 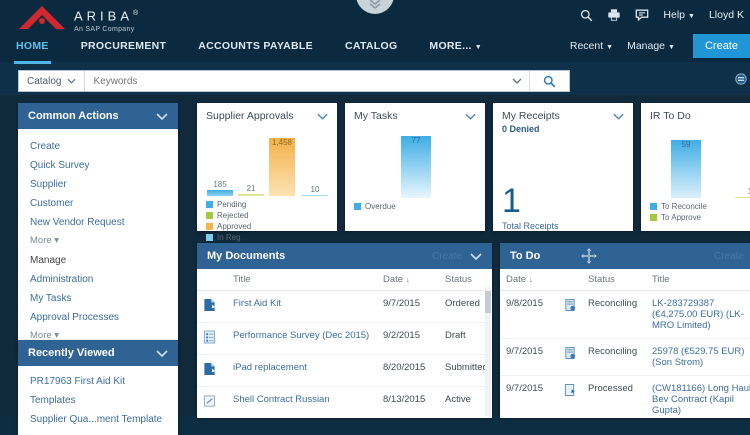 What do you see at coordinates (98, 116) in the screenshot?
I see `common-actions-header: Common Actions` at bounding box center [98, 116].